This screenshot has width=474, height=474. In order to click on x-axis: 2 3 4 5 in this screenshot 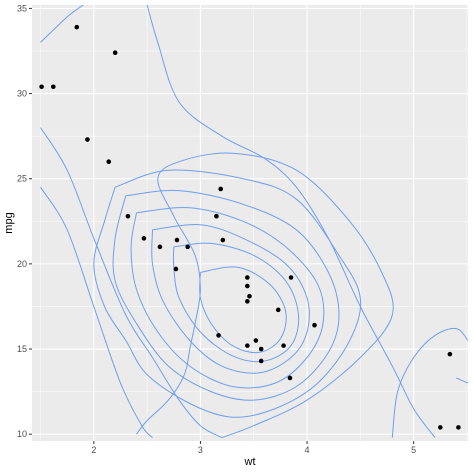, I will do `click(253, 448)`.